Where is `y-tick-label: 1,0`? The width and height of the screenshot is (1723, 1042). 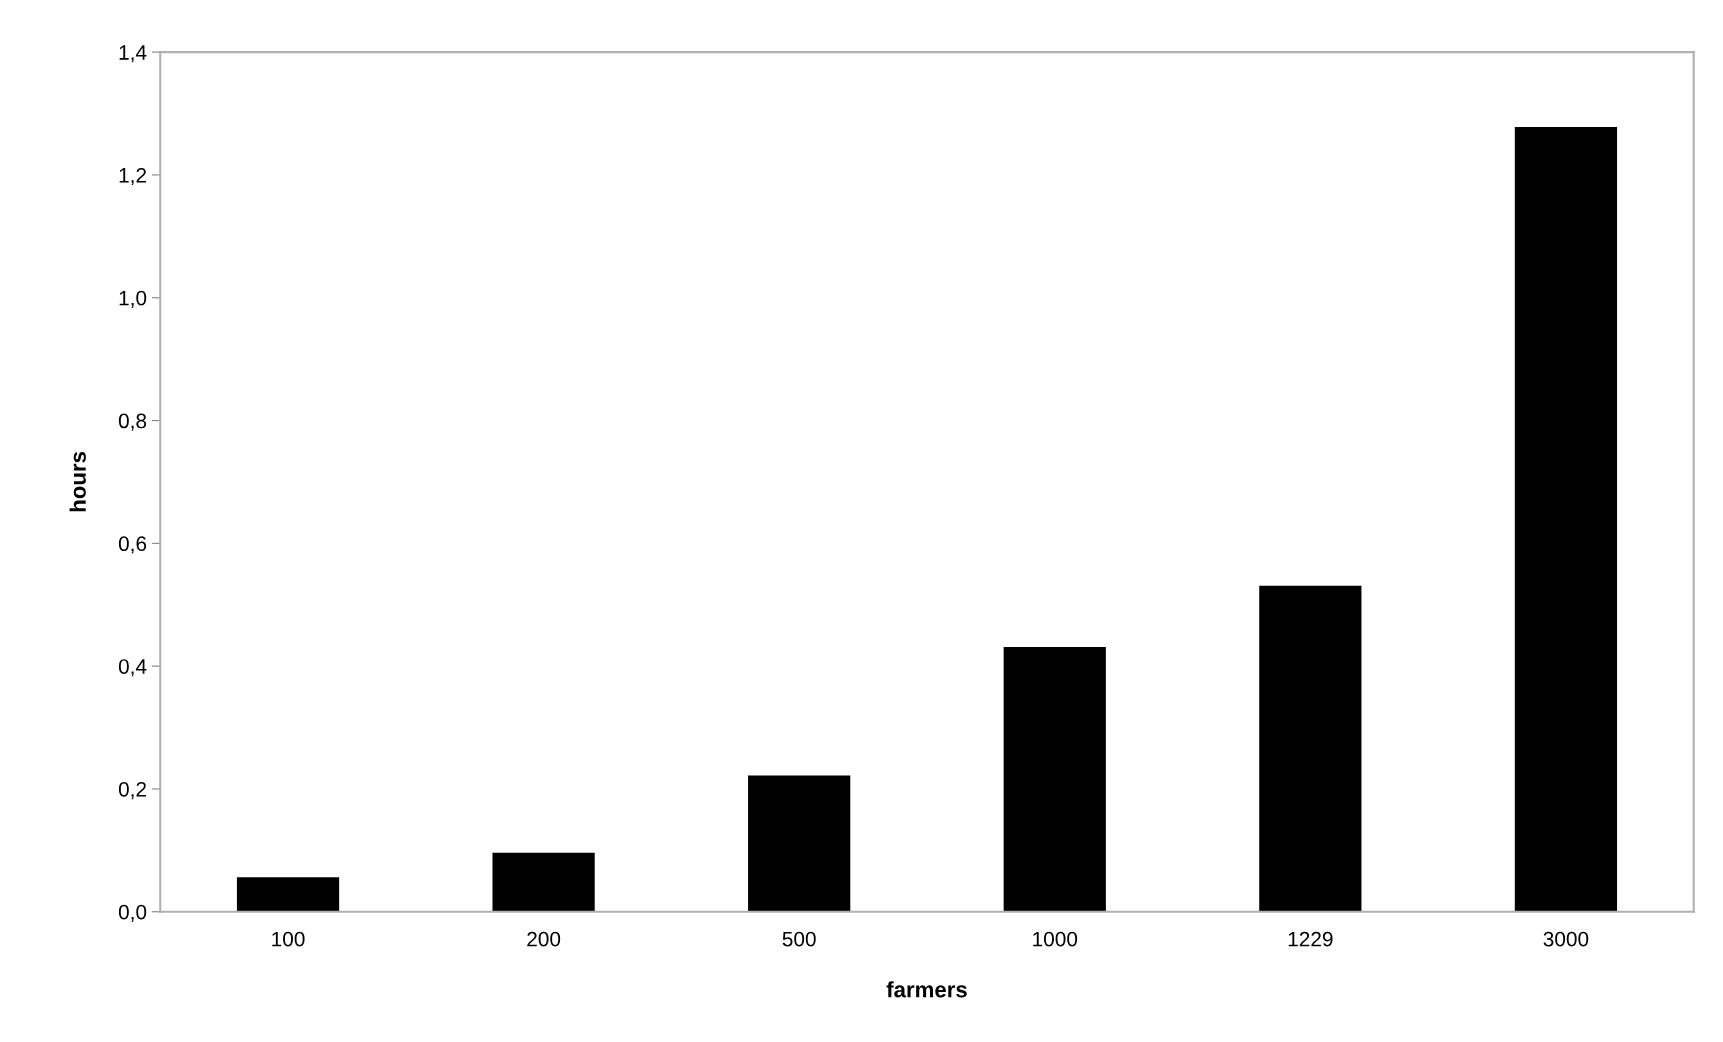 y-tick-label: 1,0 is located at coordinates (133, 299).